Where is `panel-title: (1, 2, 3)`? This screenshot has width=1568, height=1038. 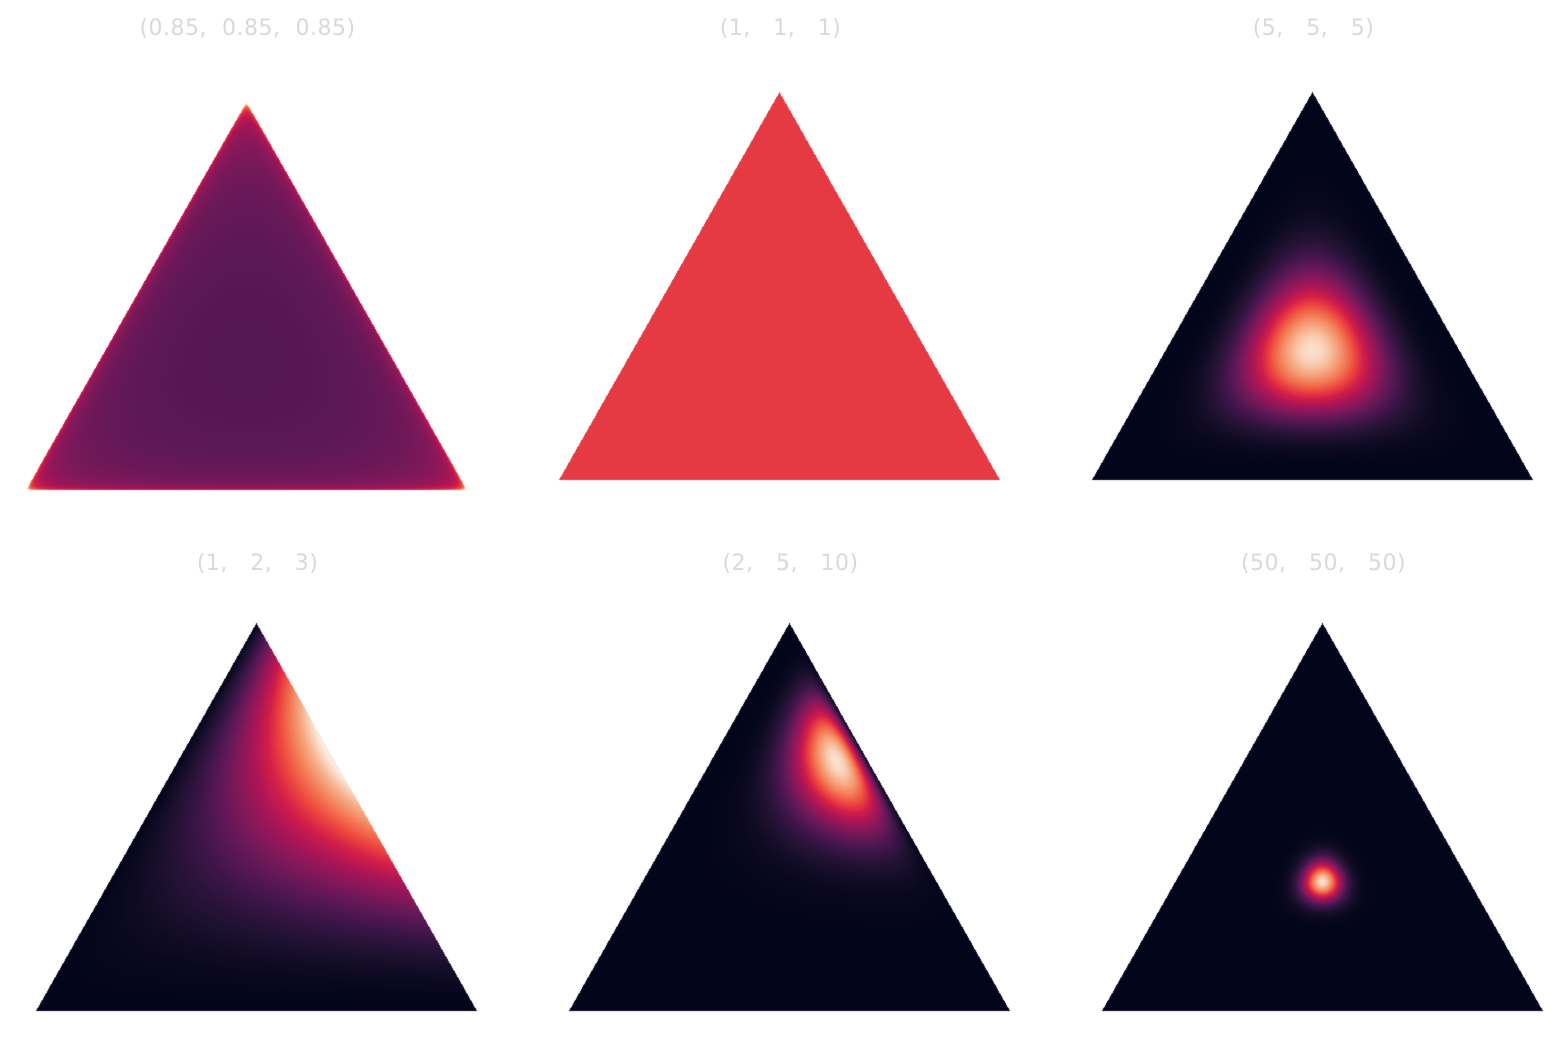
panel-title: (1, 2, 3) is located at coordinates (257, 563).